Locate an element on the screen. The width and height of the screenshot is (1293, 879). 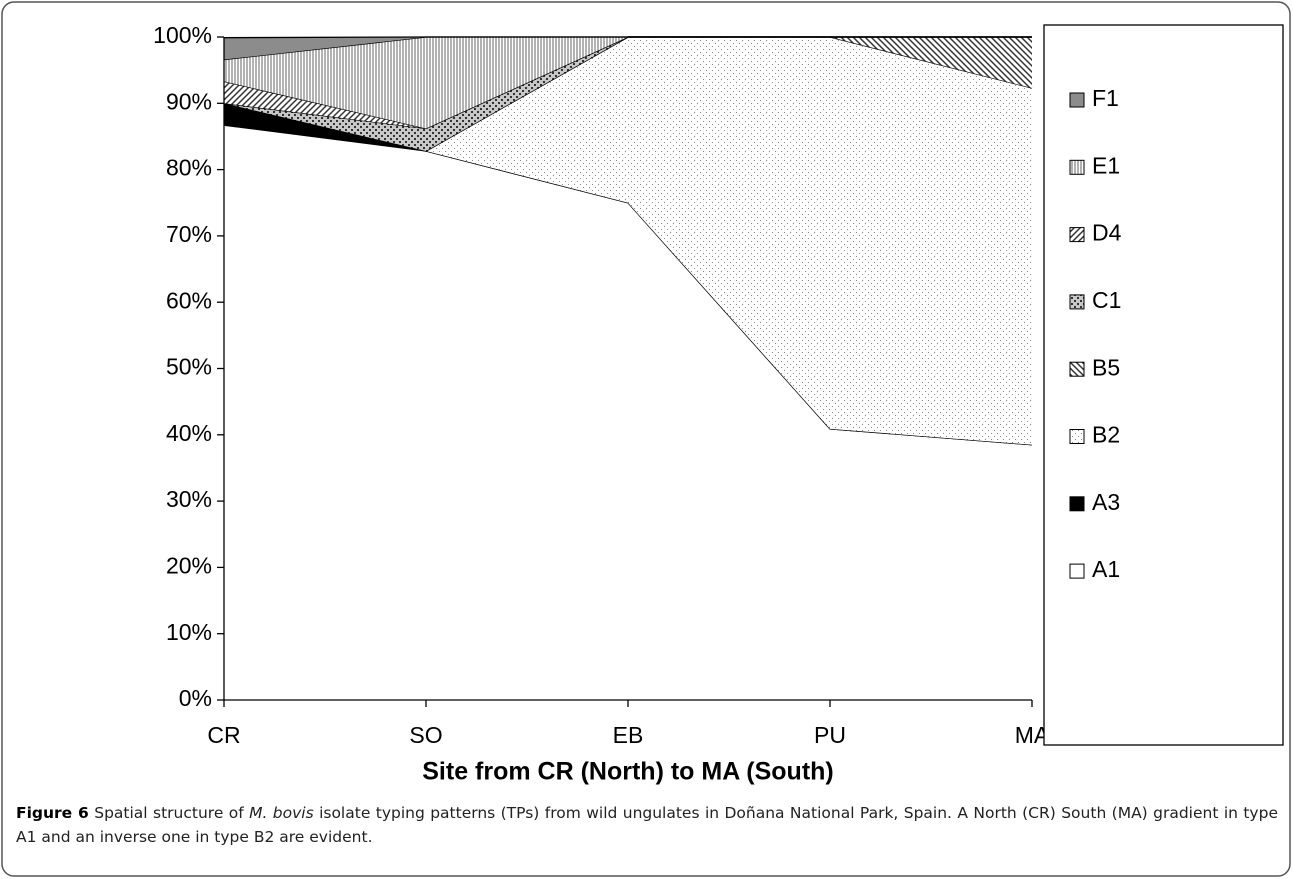
x-tick-label: PU is located at coordinates (830, 735).